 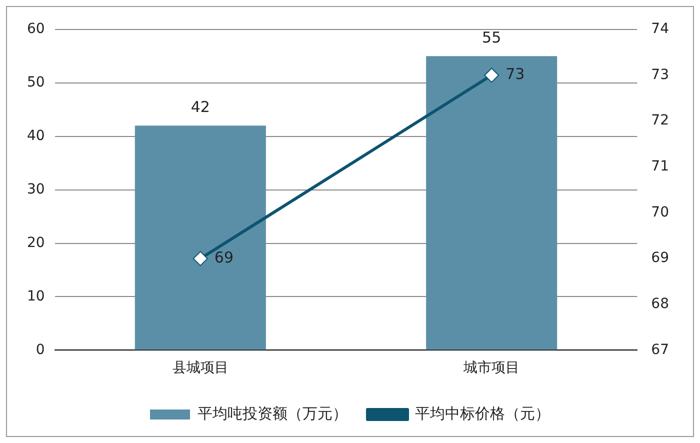 I want to click on y2-tick-label: 72, so click(x=660, y=120).